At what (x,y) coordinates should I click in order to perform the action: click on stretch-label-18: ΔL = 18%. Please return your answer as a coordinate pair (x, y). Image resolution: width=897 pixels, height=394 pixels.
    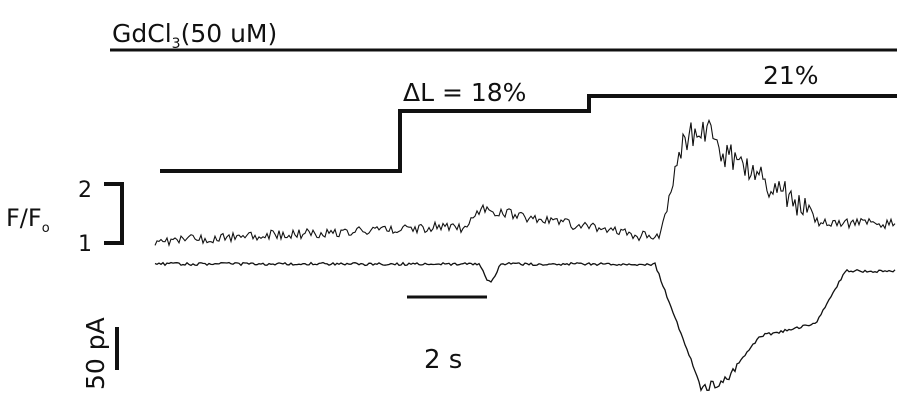
    Looking at the image, I should click on (464, 92).